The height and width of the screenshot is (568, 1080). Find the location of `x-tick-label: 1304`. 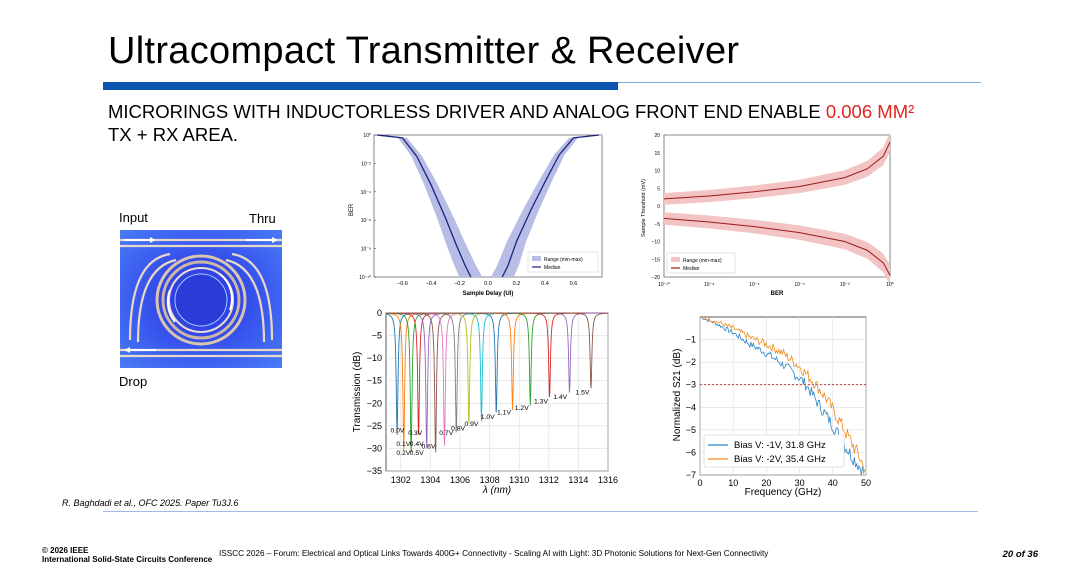

x-tick-label: 1304 is located at coordinates (430, 480).